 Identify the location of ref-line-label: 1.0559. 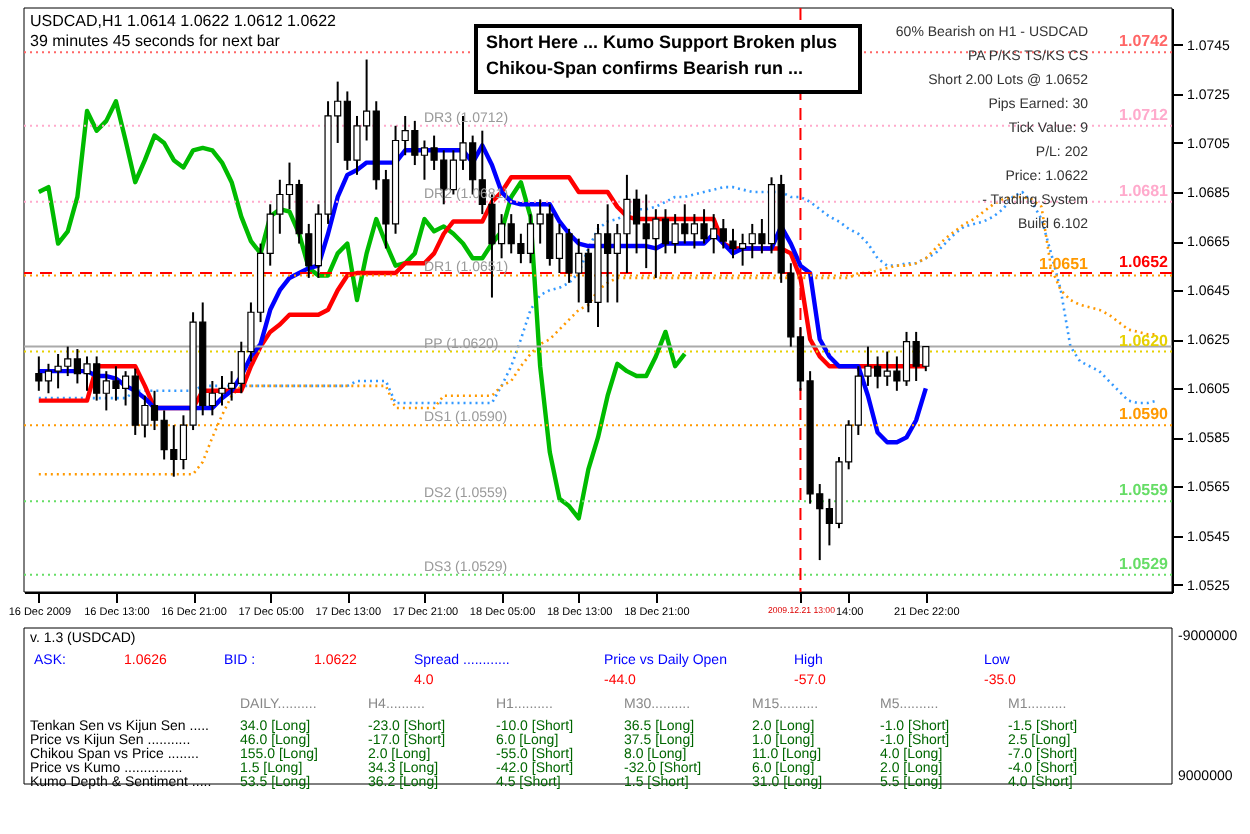
(1144, 490).